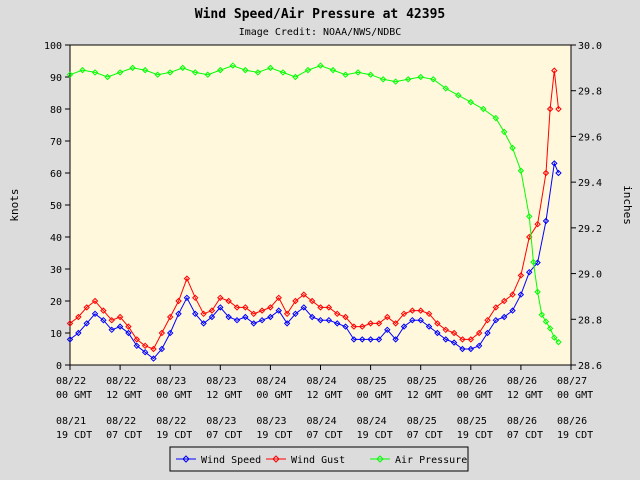 This screenshot has width=640, height=480. I want to click on y-left-tick-label: 60, so click(56, 174).